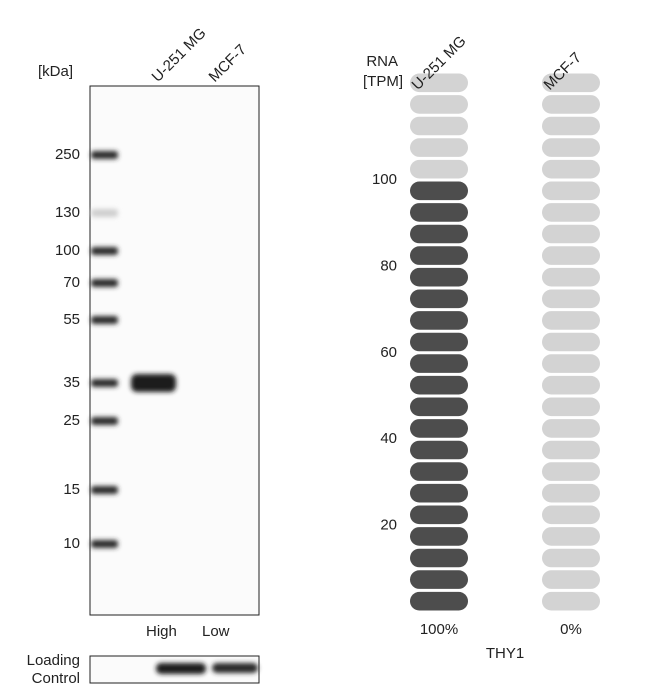 Image resolution: width=666 pixels, height=688 pixels. What do you see at coordinates (67, 212) in the screenshot?
I see `marker-label: 130` at bounding box center [67, 212].